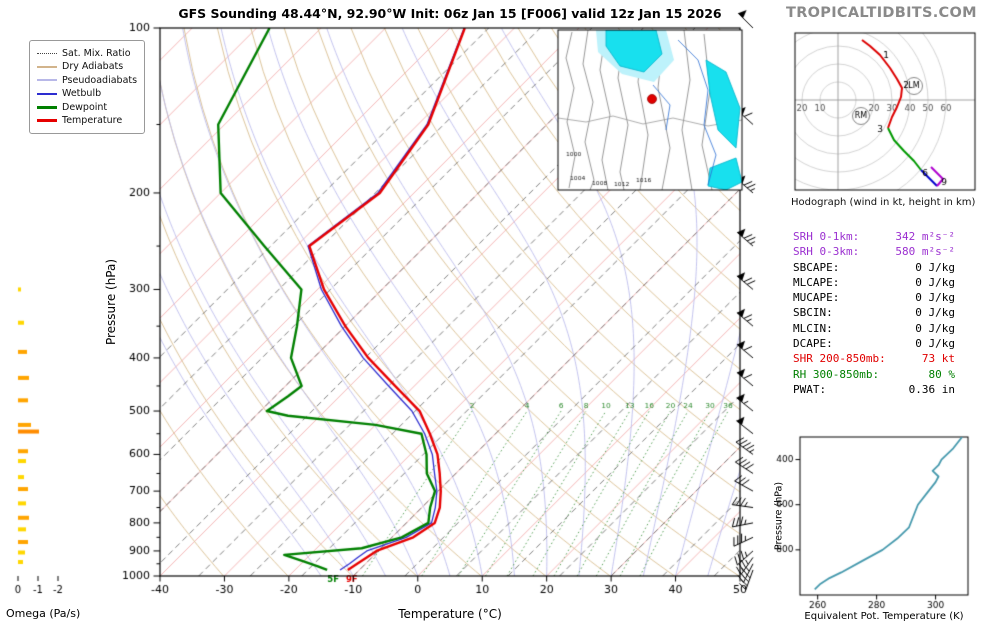 The width and height of the screenshot is (1000, 636). What do you see at coordinates (816, 298) in the screenshot?
I see `stat-label: MUCAPE:` at bounding box center [816, 298].